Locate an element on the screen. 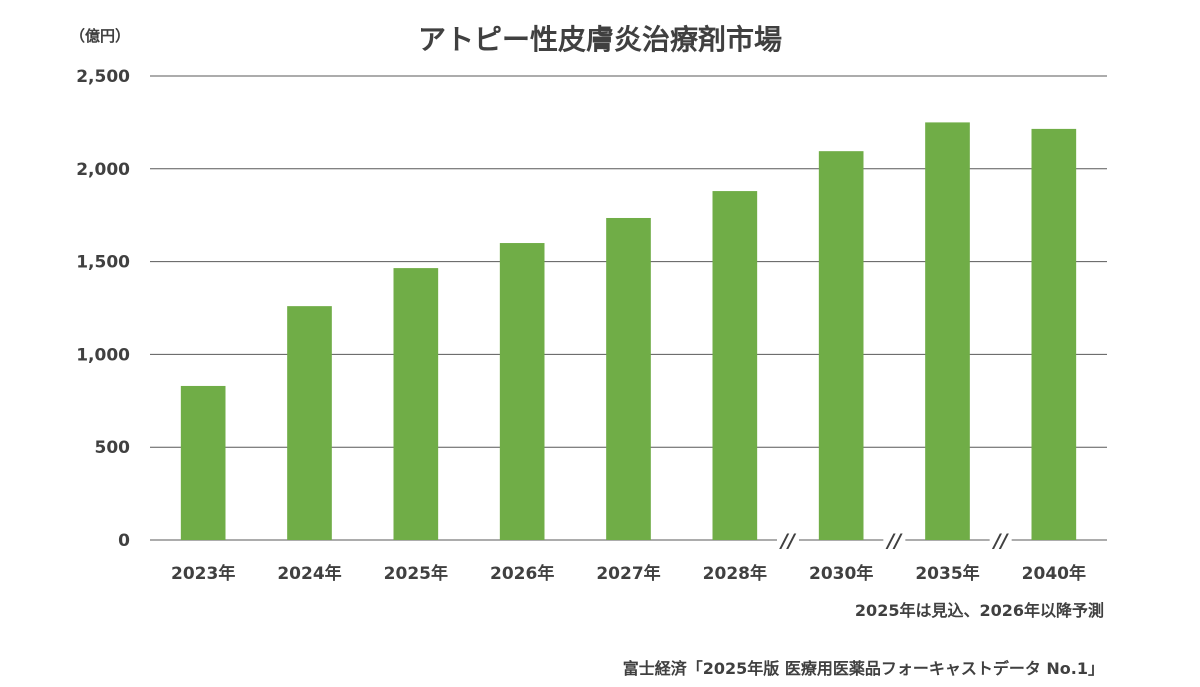 The width and height of the screenshot is (1200, 687). x-tick-label: 2026年 is located at coordinates (522, 573).